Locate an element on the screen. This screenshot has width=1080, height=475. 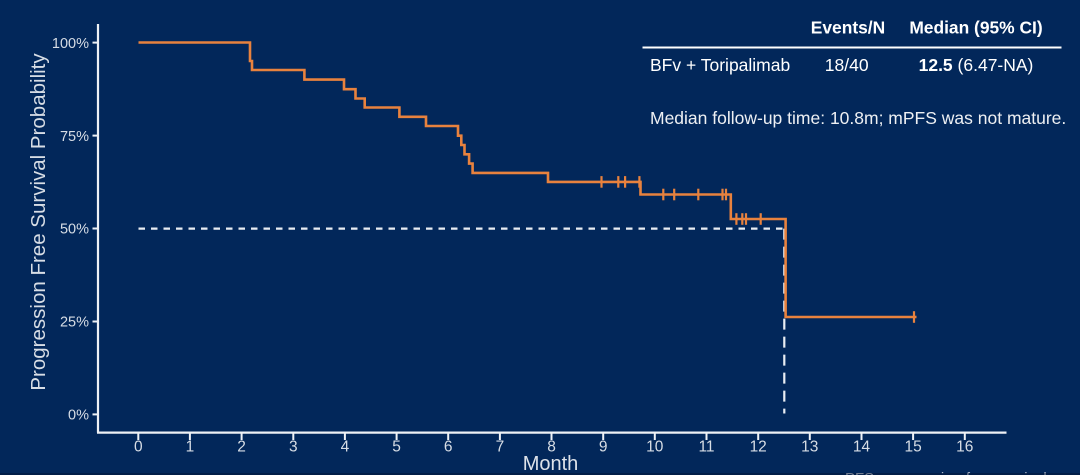
svg-text: 0 is located at coordinates (138, 447).